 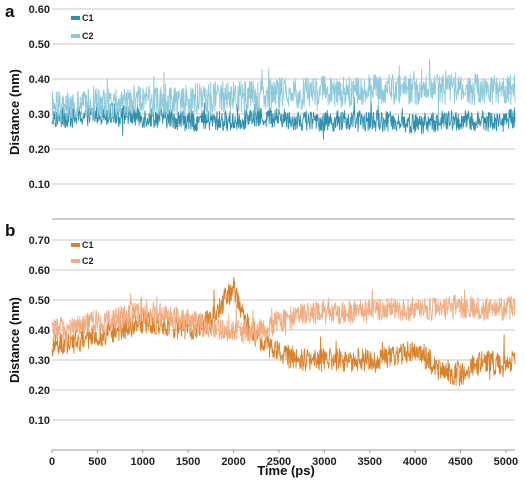 I want to click on panel-b-legend: C1 C2, so click(x=82, y=253).